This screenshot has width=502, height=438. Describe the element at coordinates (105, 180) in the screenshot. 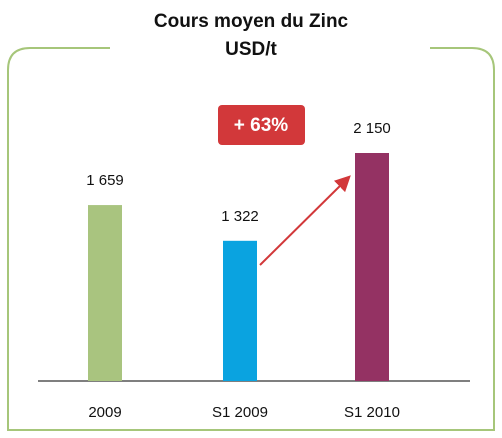

I see `value-label: 1 659` at that location.